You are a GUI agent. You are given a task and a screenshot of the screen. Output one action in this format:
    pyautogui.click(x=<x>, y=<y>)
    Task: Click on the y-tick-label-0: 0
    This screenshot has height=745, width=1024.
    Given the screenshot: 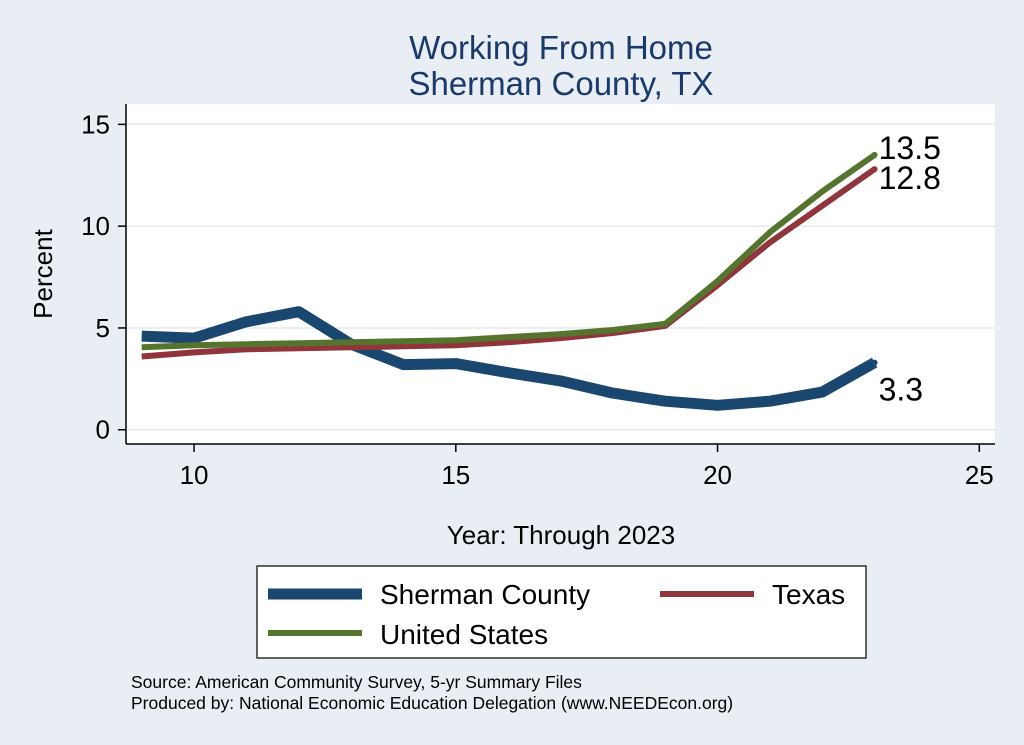 What is the action you would take?
    pyautogui.click(x=103, y=430)
    